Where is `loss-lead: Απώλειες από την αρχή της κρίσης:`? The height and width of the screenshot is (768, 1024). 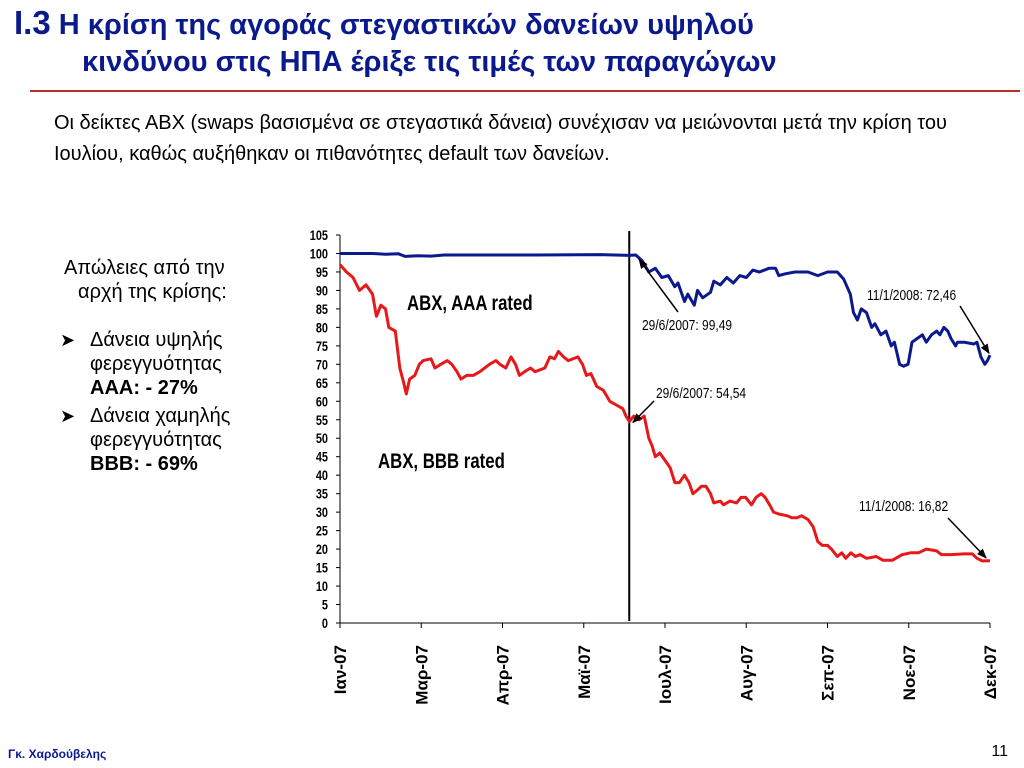 loss-lead: Απώλειες από την αρχή της κρίσης: is located at coordinates (175, 280).